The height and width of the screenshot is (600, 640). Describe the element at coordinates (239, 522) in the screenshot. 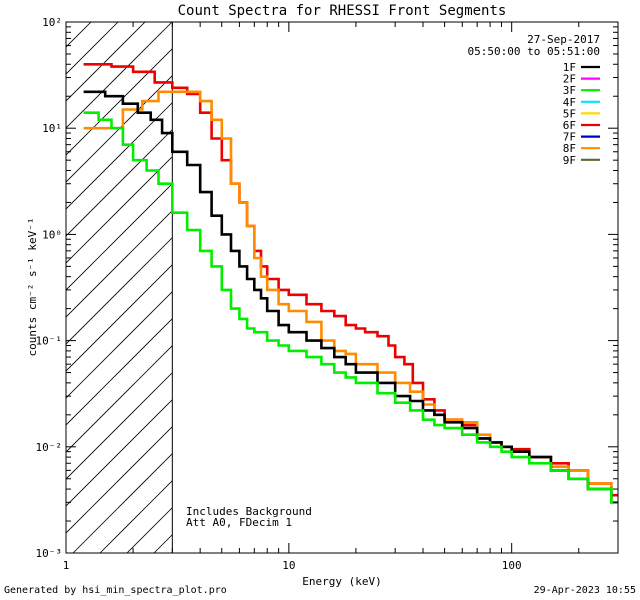

I see `annotation-attenuator: Att A0, FDecim 1` at that location.